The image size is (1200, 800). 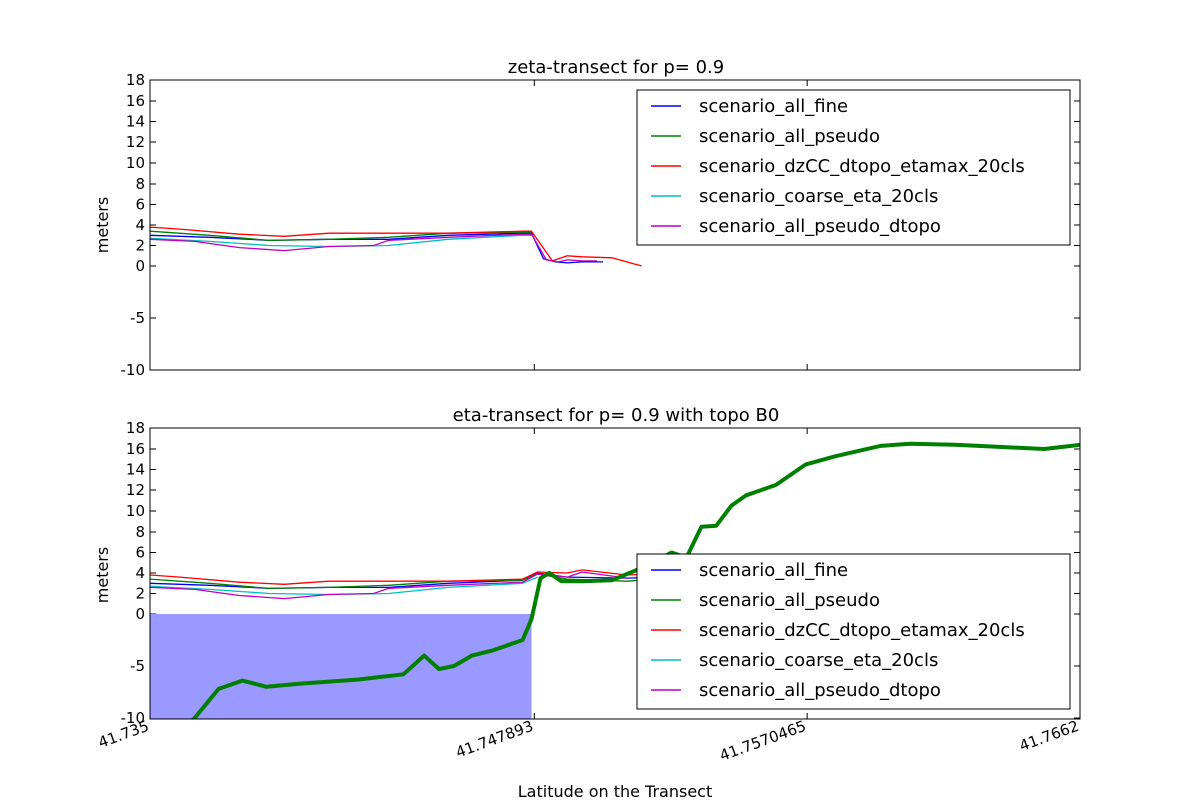 I want to click on zeta-legend-label: scenario_all_pseudo, so click(x=789, y=136).